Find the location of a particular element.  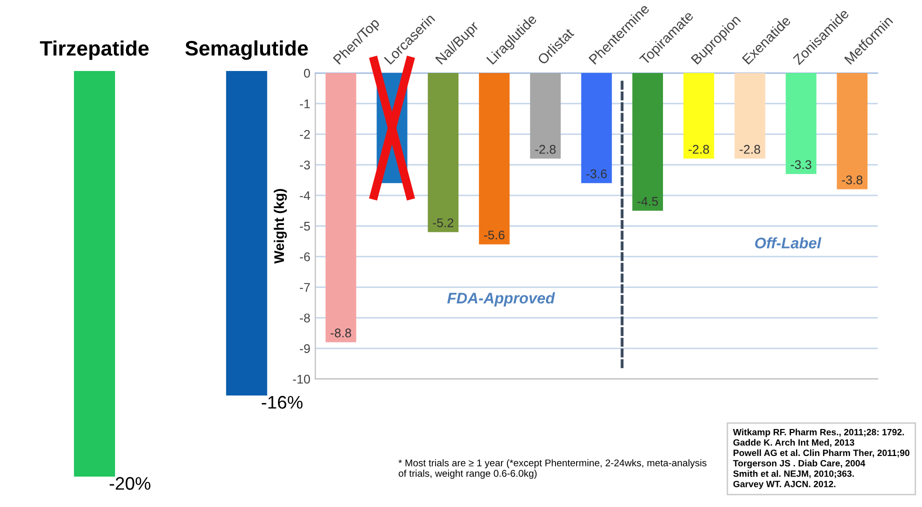

y-tick-label: -1 is located at coordinates (305, 104).